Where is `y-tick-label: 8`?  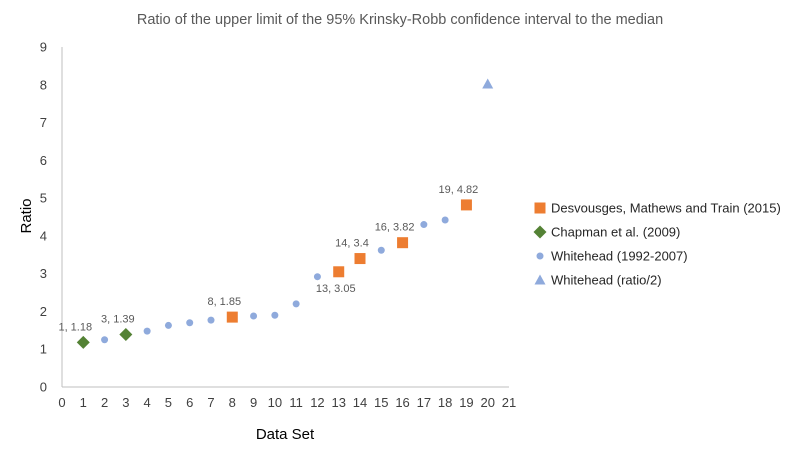
y-tick-label: 8 is located at coordinates (43, 84).